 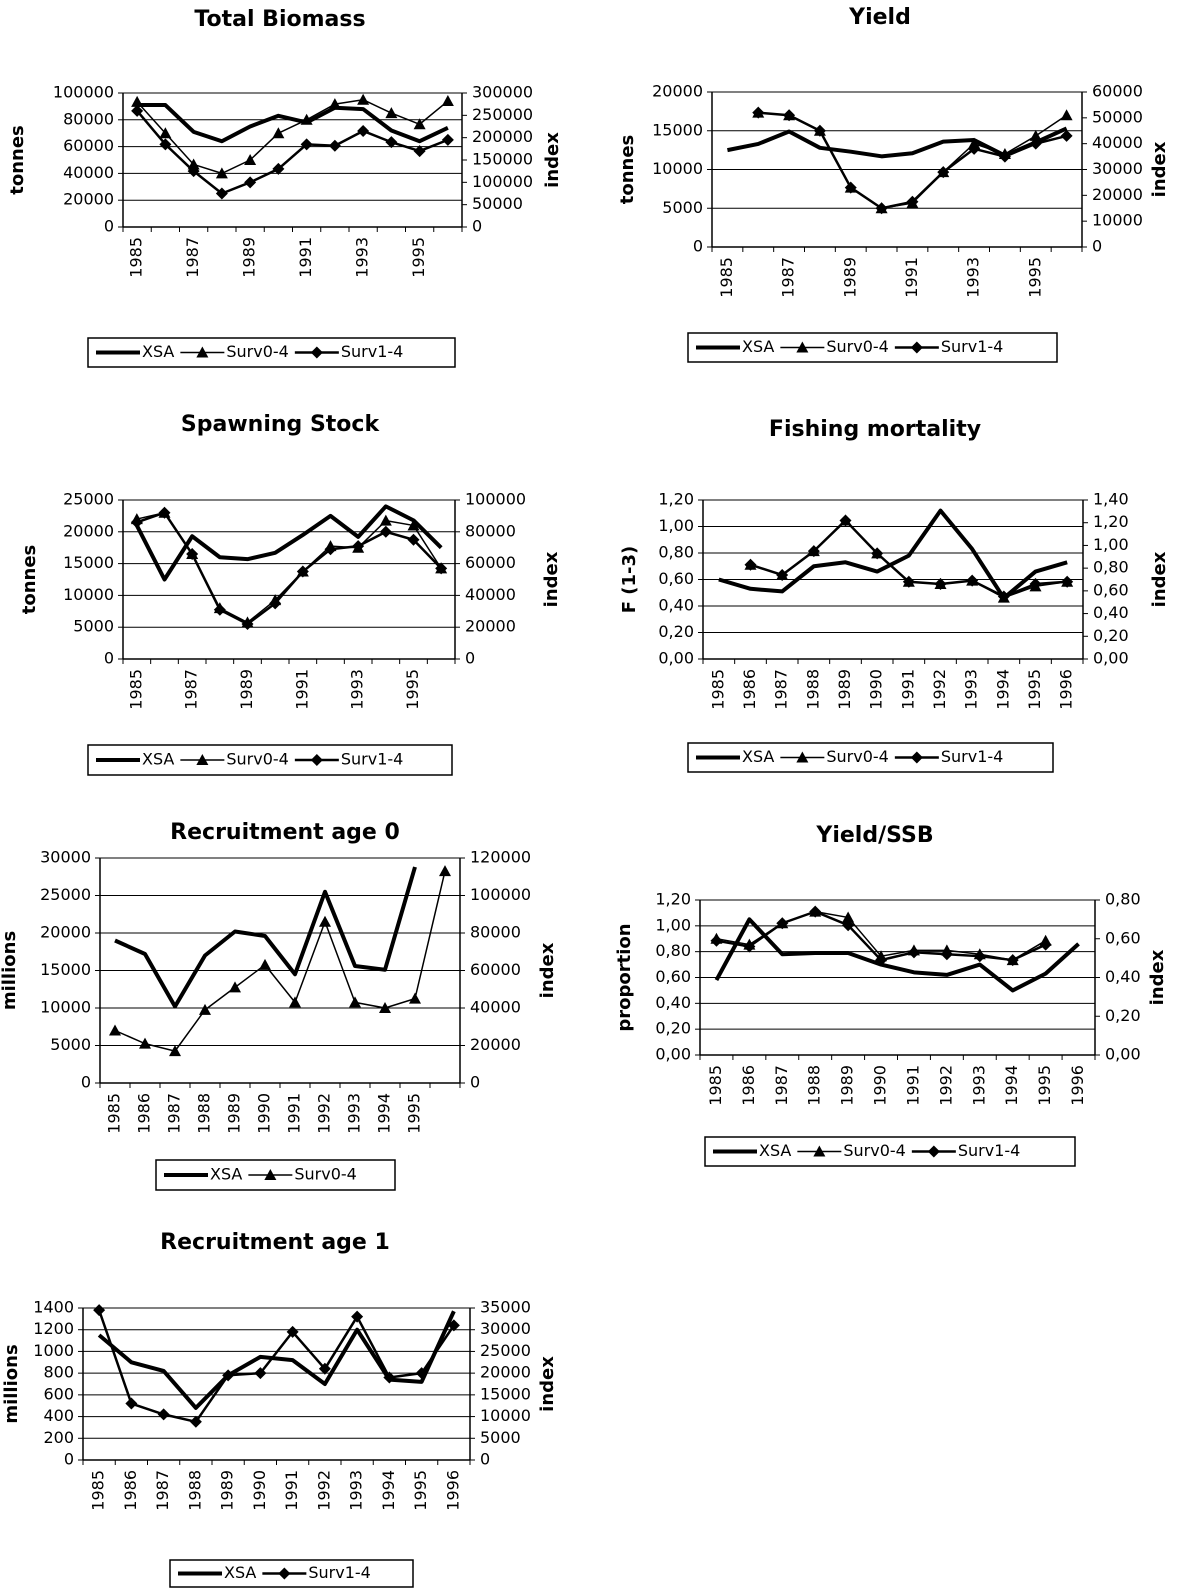 What do you see at coordinates (257, 351) in the screenshot?
I see `legend-label: Surv0-4` at bounding box center [257, 351].